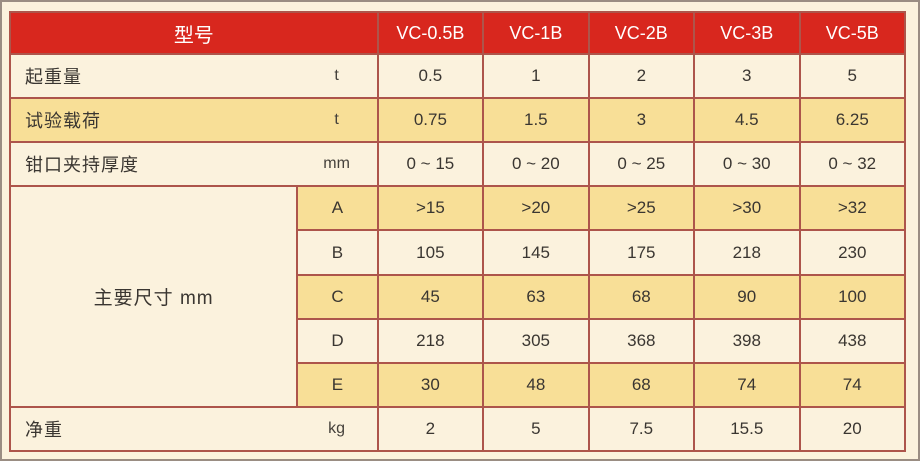  I want to click on spec-value-cell: 368, so click(641, 340).